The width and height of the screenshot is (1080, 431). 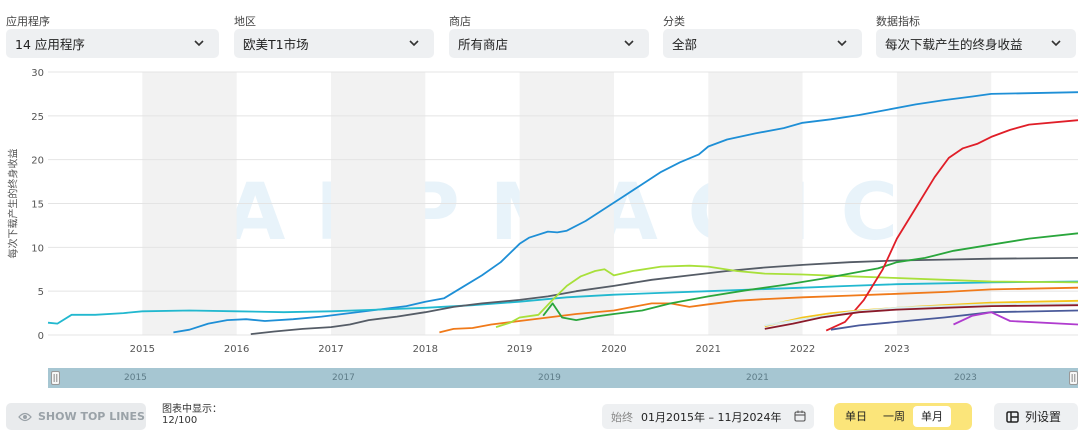 What do you see at coordinates (622, 417) in the screenshot?
I see `date-range-label: 始终` at bounding box center [622, 417].